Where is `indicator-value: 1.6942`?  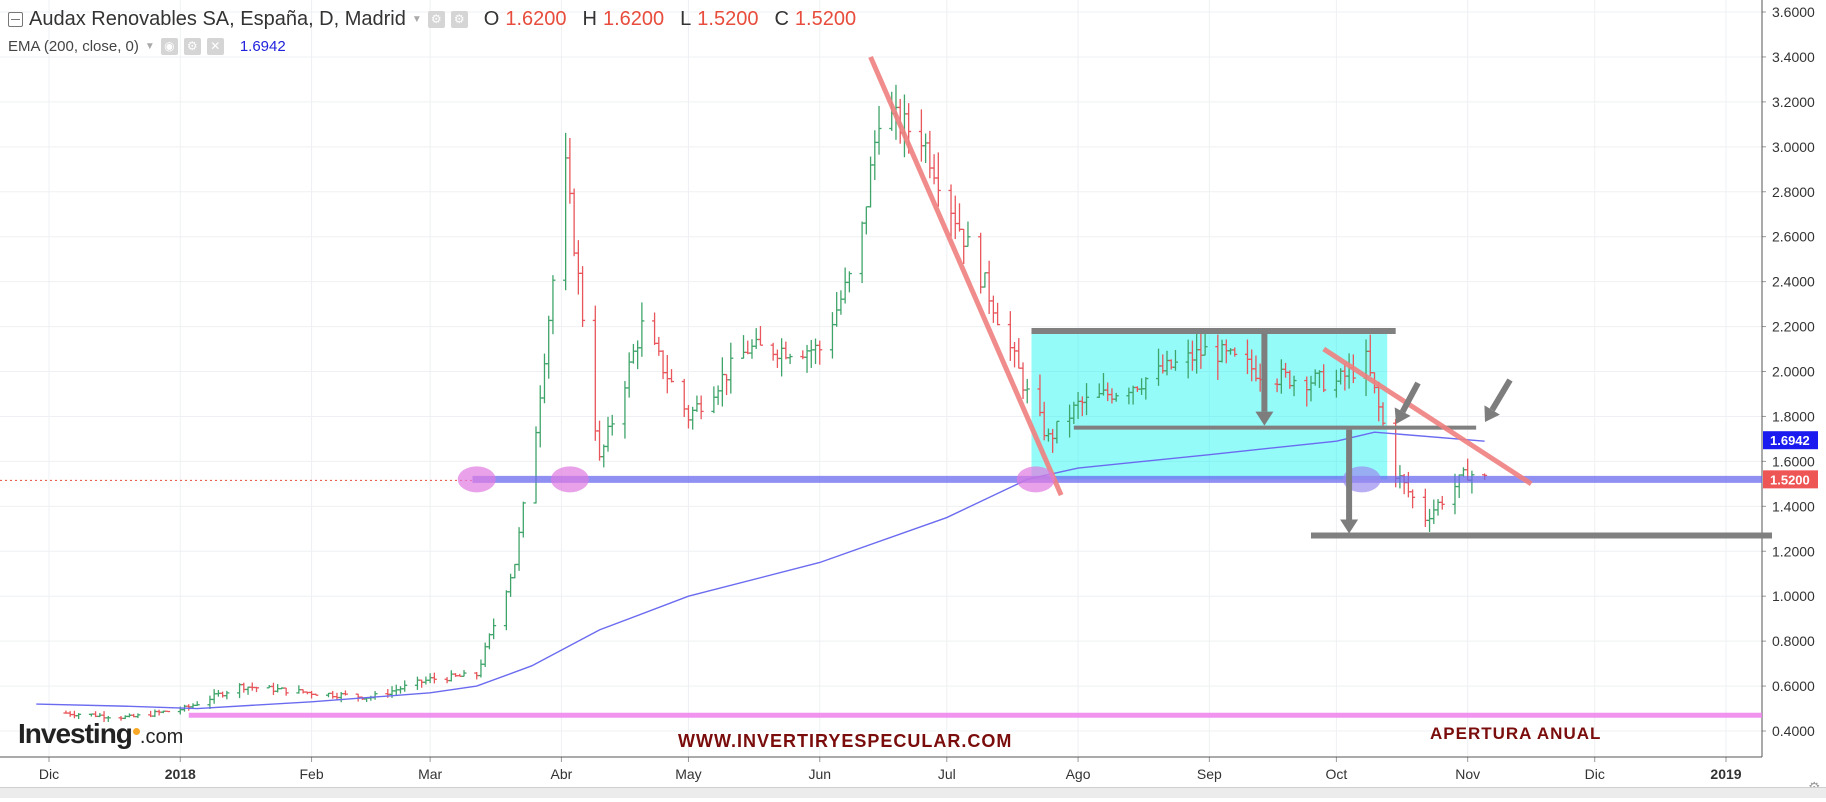
indicator-value: 1.6942 is located at coordinates (262, 46).